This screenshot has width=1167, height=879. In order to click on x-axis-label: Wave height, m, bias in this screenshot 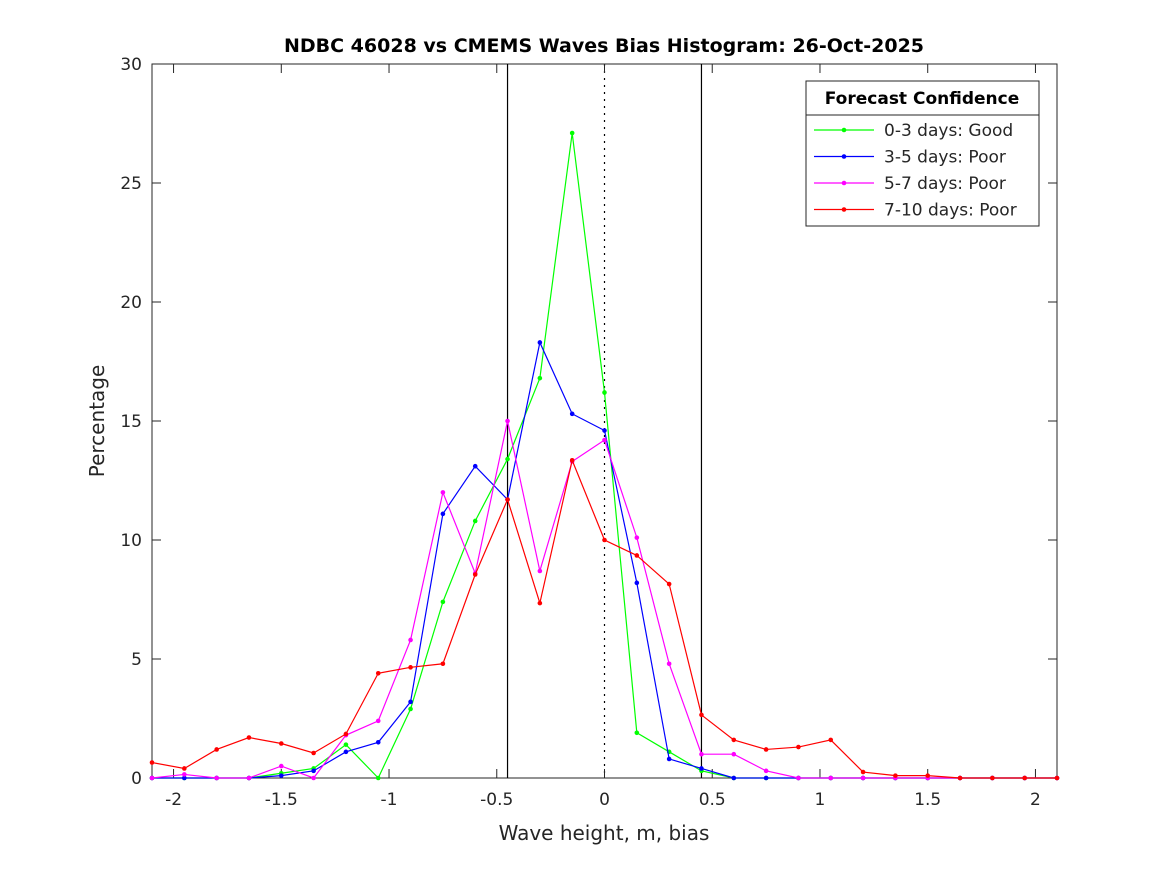, I will do `click(604, 833)`.